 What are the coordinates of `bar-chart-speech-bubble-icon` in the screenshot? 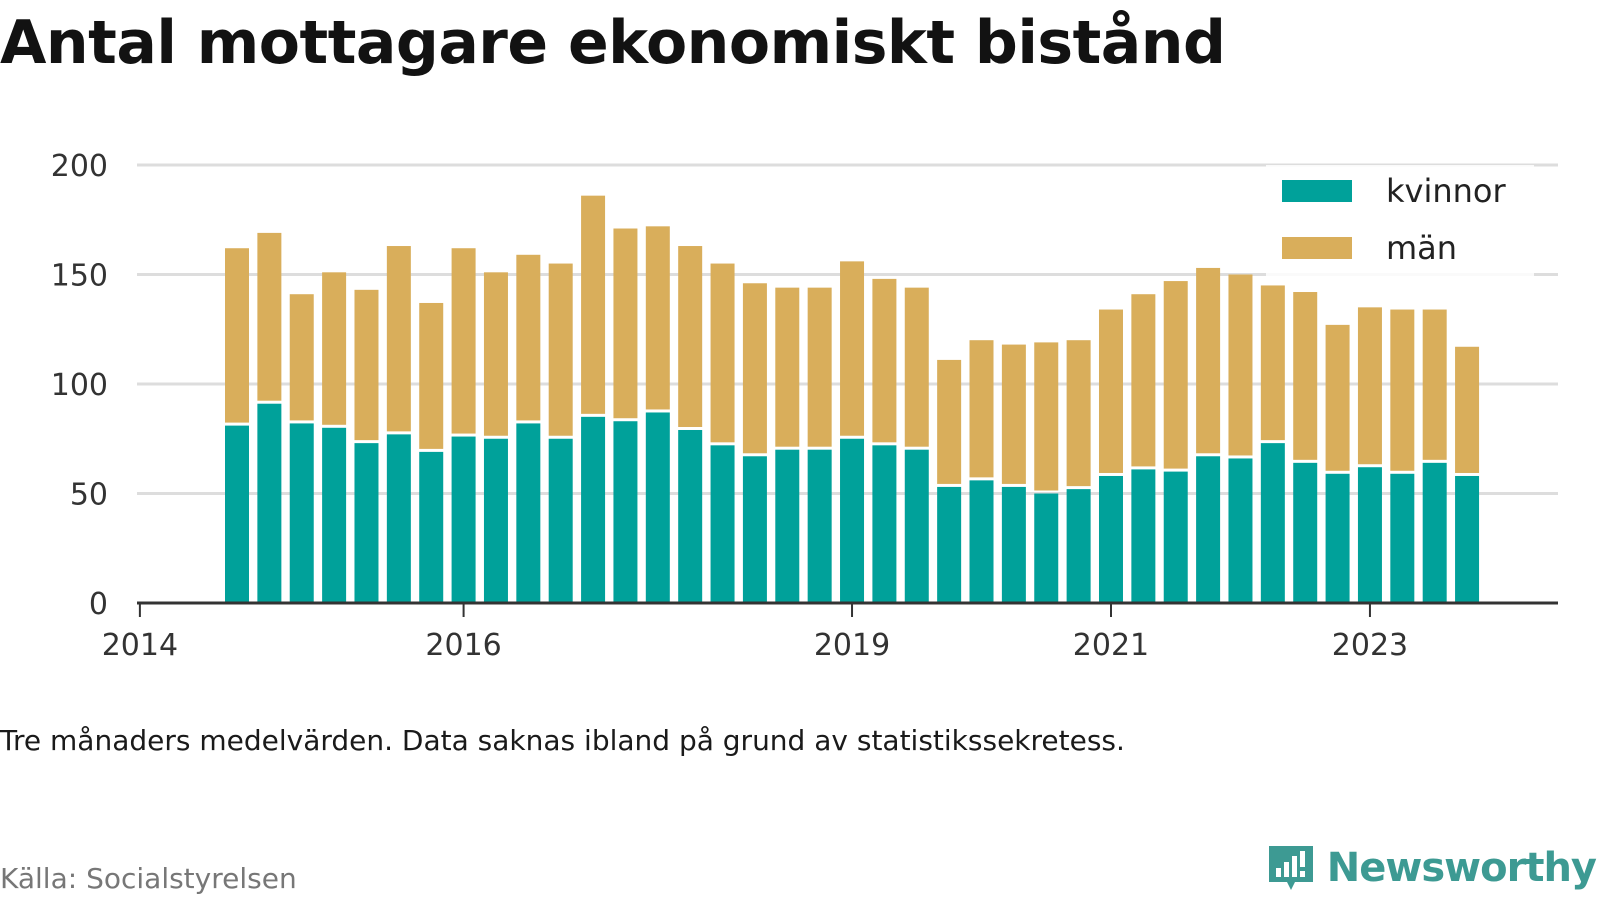 It's located at (1290, 868).